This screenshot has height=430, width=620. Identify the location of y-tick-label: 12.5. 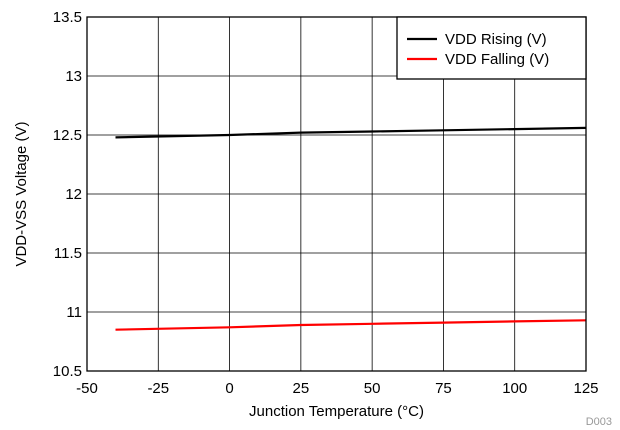
(67, 135).